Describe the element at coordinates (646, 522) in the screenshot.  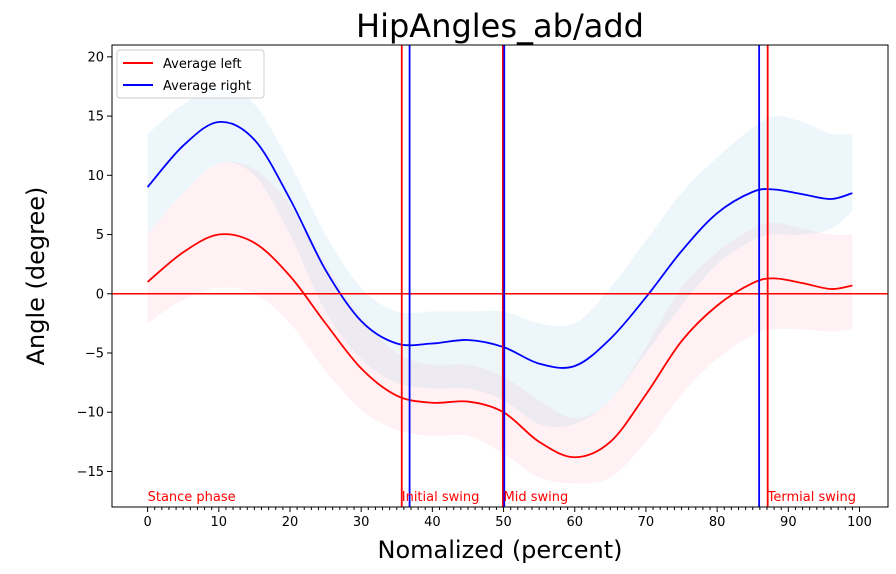
I see `x-tick-label: 70` at that location.